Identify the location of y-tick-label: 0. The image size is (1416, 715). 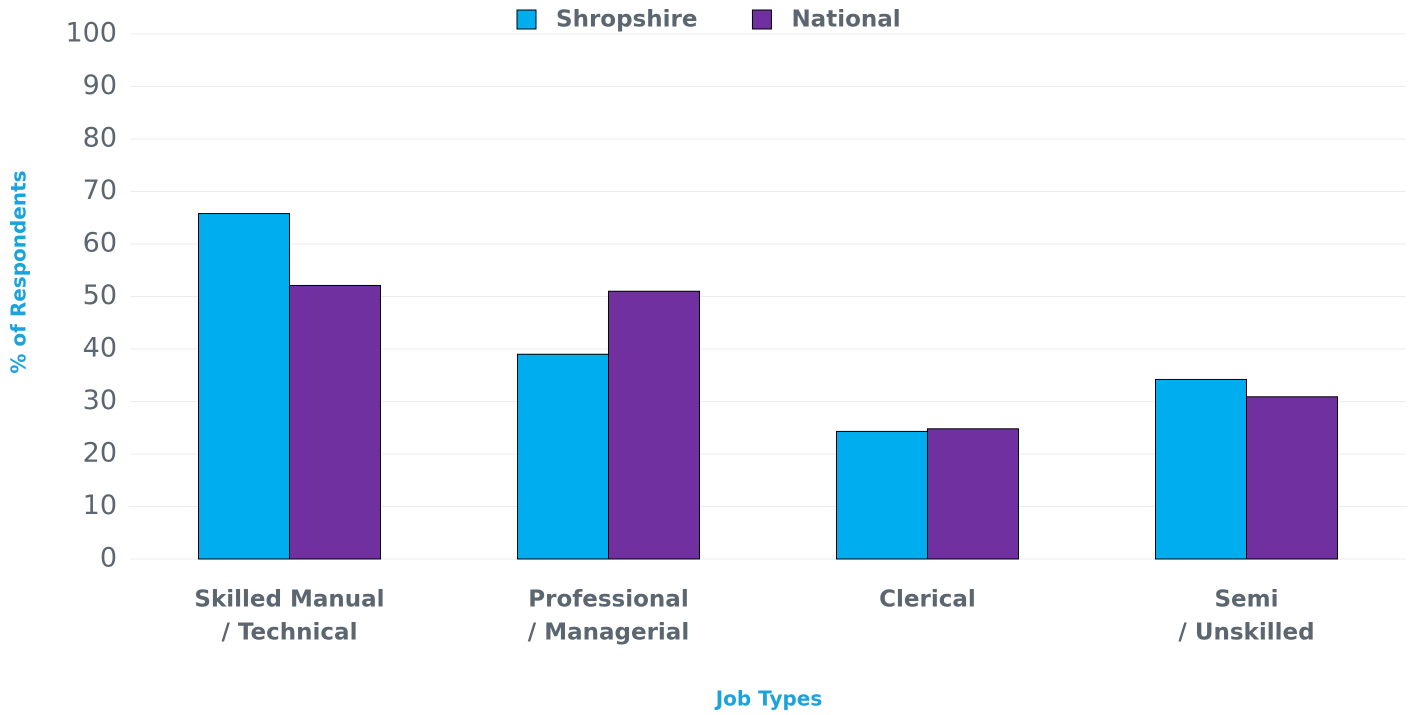
(108, 558).